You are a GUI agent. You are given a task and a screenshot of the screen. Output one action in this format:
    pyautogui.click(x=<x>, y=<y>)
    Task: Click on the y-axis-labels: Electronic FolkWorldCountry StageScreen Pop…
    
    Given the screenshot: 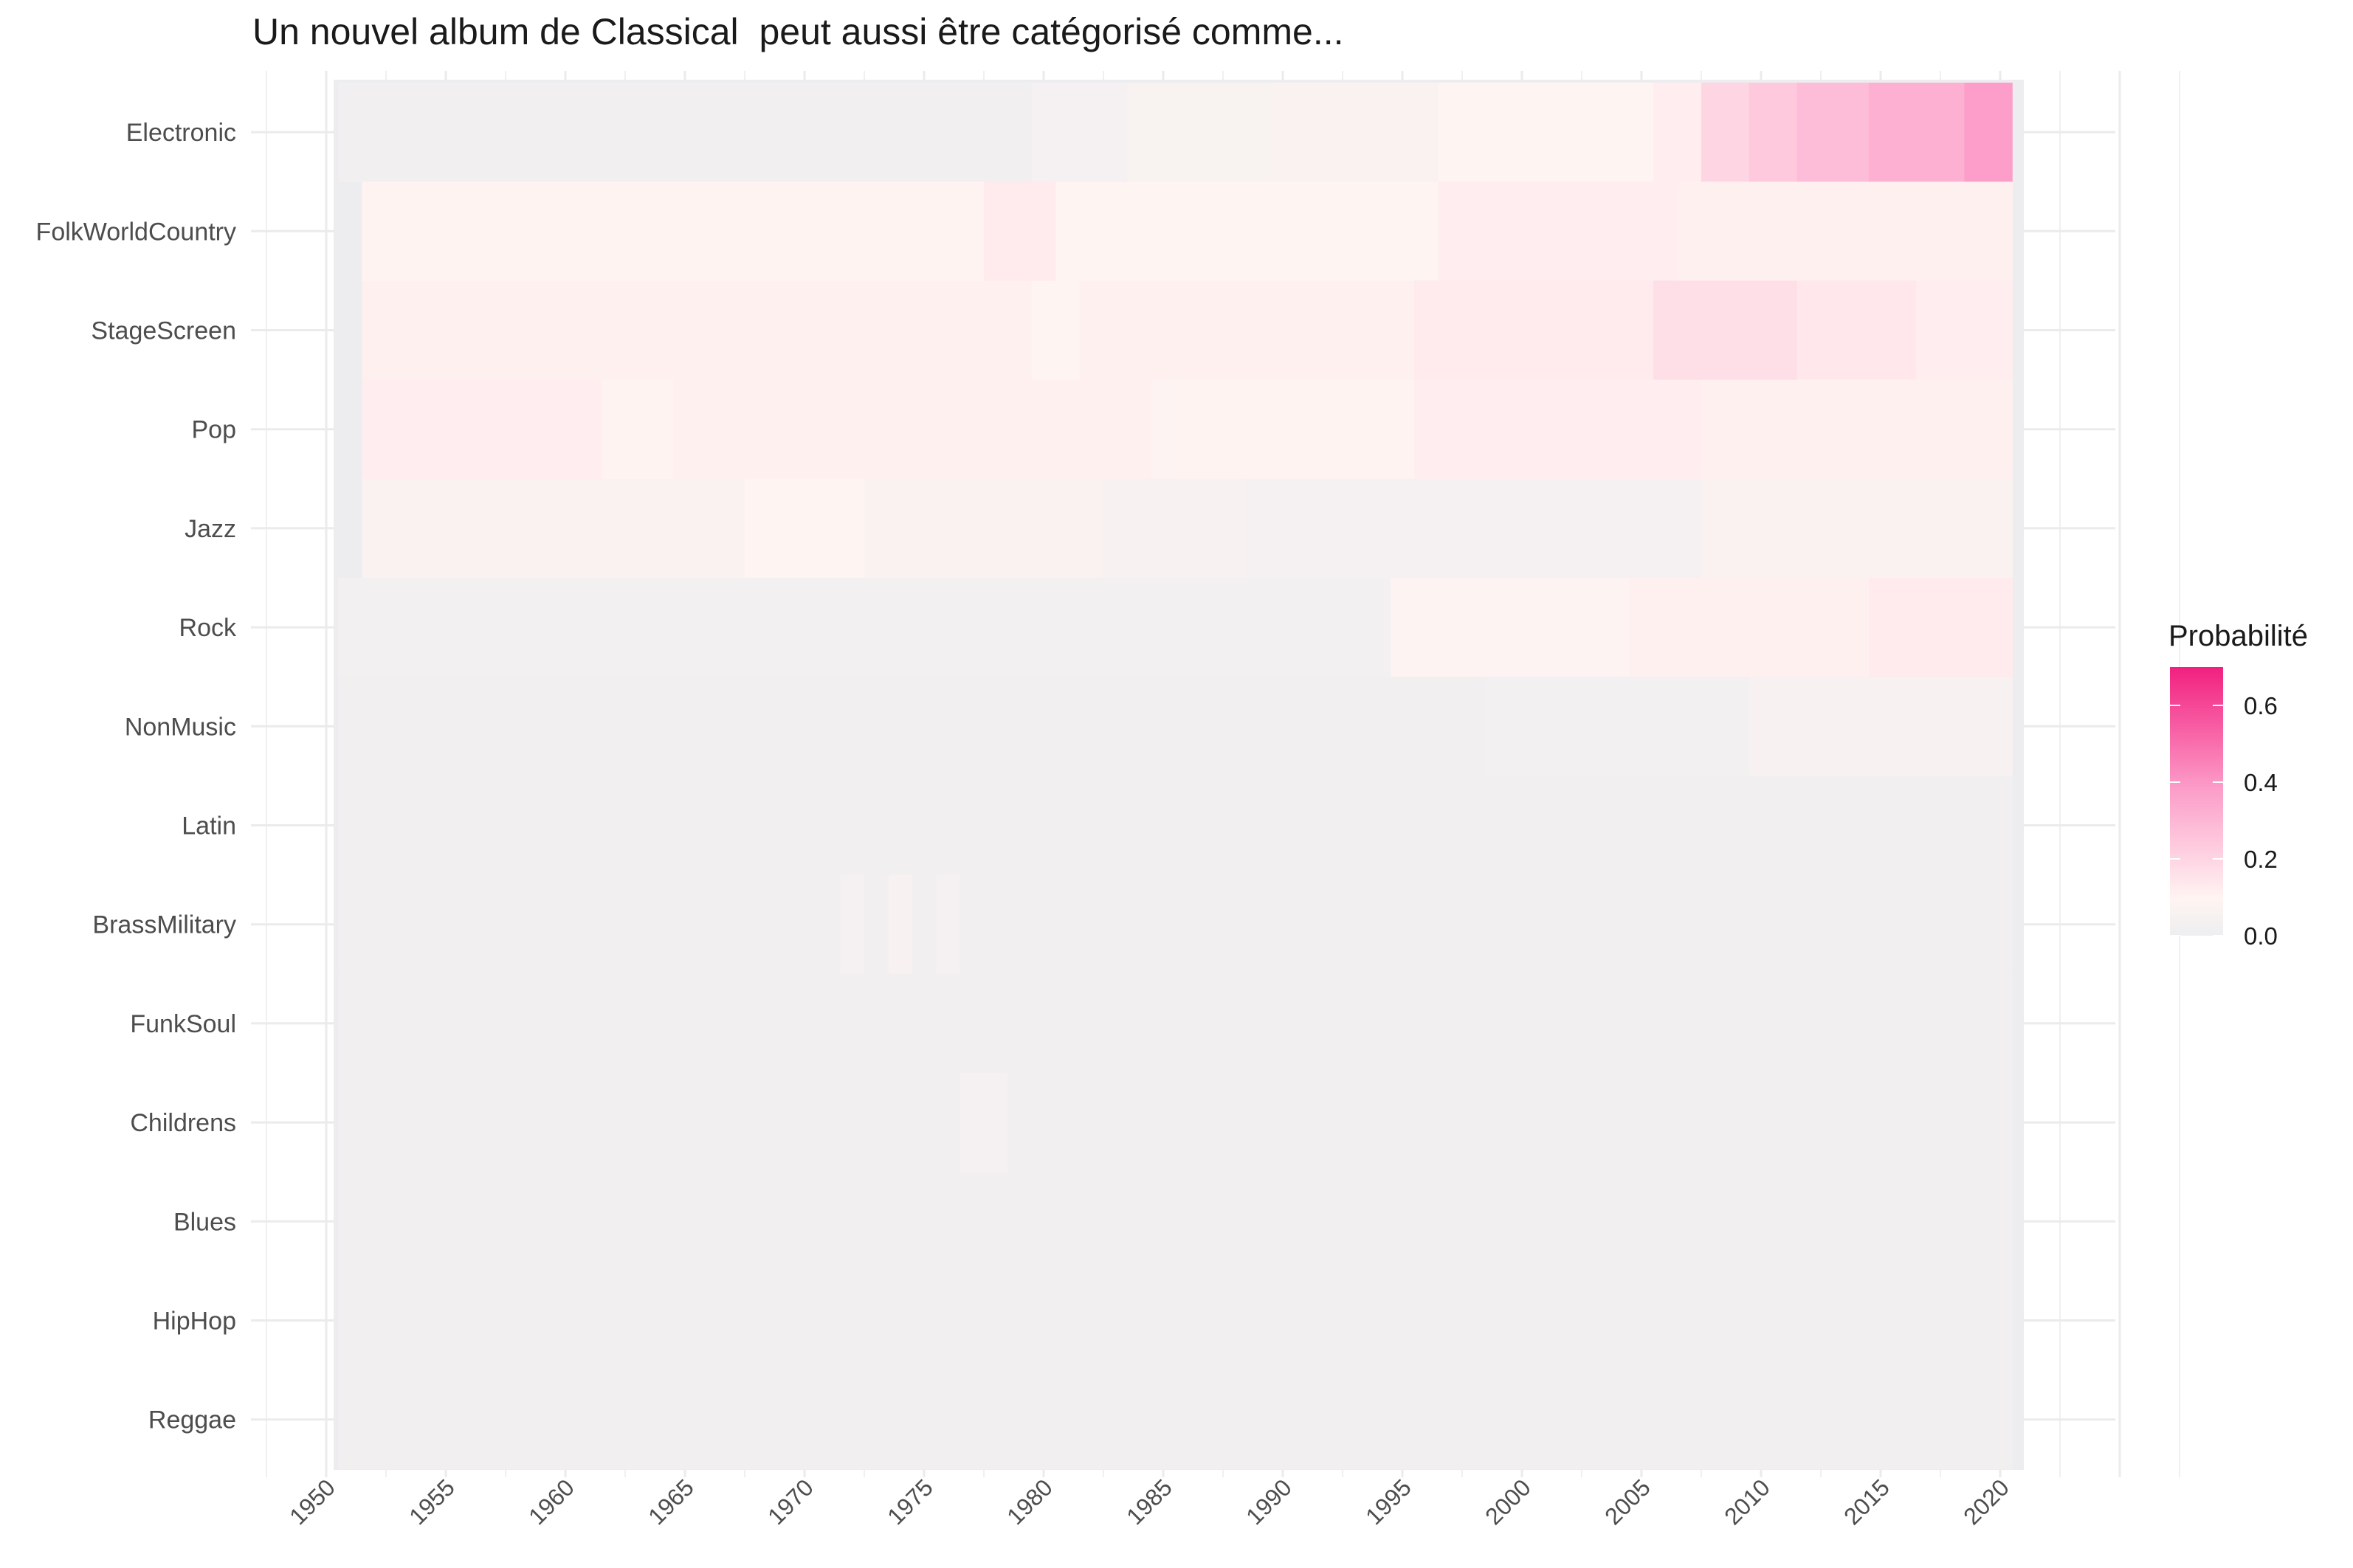 What is the action you would take?
    pyautogui.click(x=136, y=776)
    